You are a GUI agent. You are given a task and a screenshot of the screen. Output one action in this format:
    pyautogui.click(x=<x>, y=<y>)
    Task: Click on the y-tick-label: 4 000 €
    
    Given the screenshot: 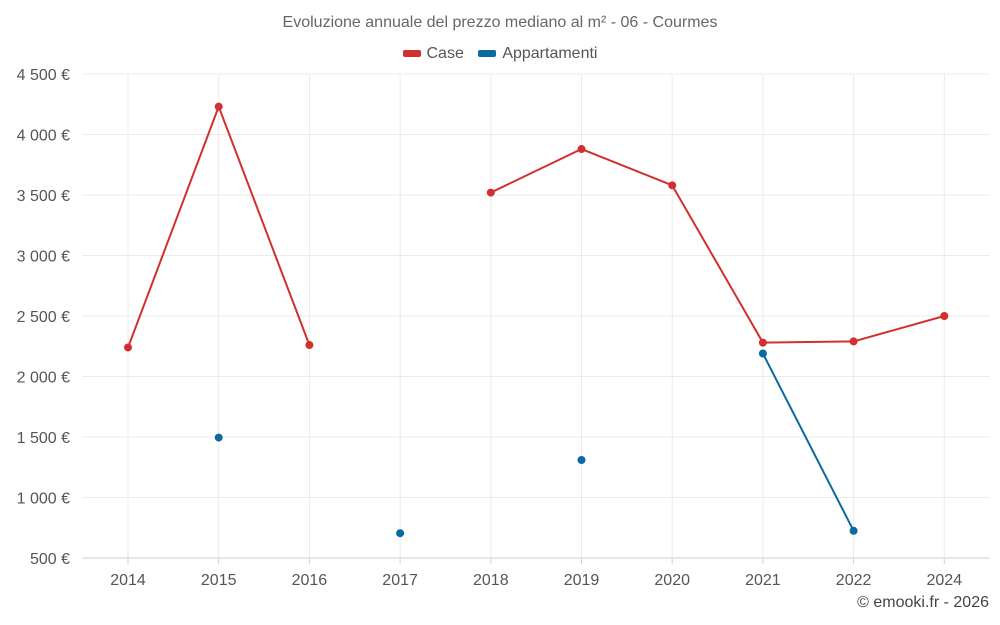 What is the action you would take?
    pyautogui.click(x=43, y=136)
    